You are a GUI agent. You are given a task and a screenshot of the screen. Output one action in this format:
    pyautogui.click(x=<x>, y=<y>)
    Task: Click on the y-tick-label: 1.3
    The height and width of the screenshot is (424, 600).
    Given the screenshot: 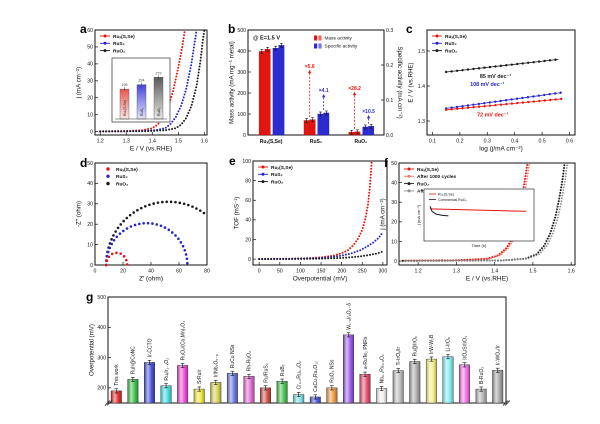 What is the action you would take?
    pyautogui.click(x=421, y=122)
    